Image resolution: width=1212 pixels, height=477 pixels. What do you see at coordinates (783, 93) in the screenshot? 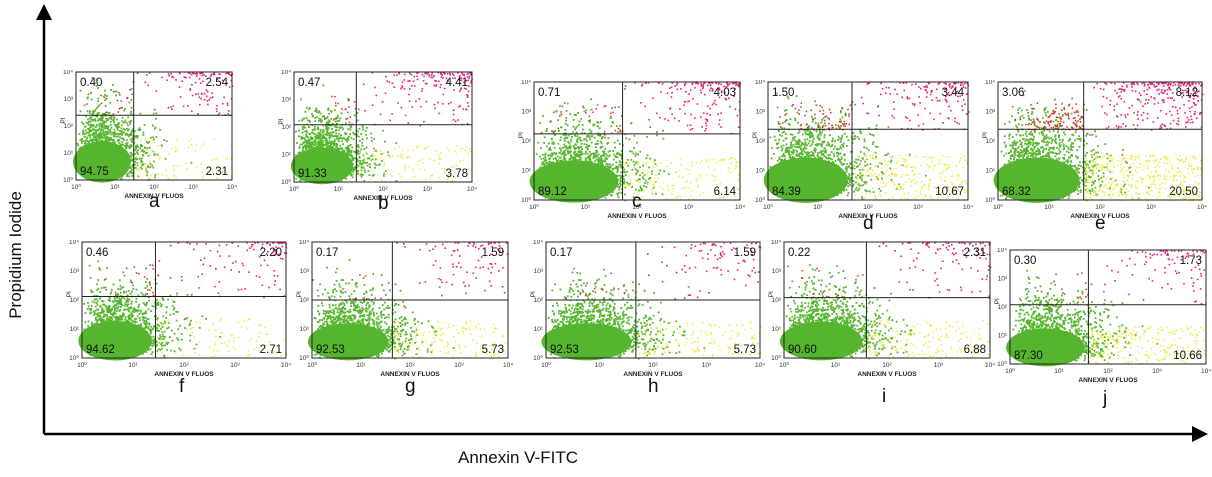
I see `quadrant-upper-left-value: 1.50` at bounding box center [783, 93].